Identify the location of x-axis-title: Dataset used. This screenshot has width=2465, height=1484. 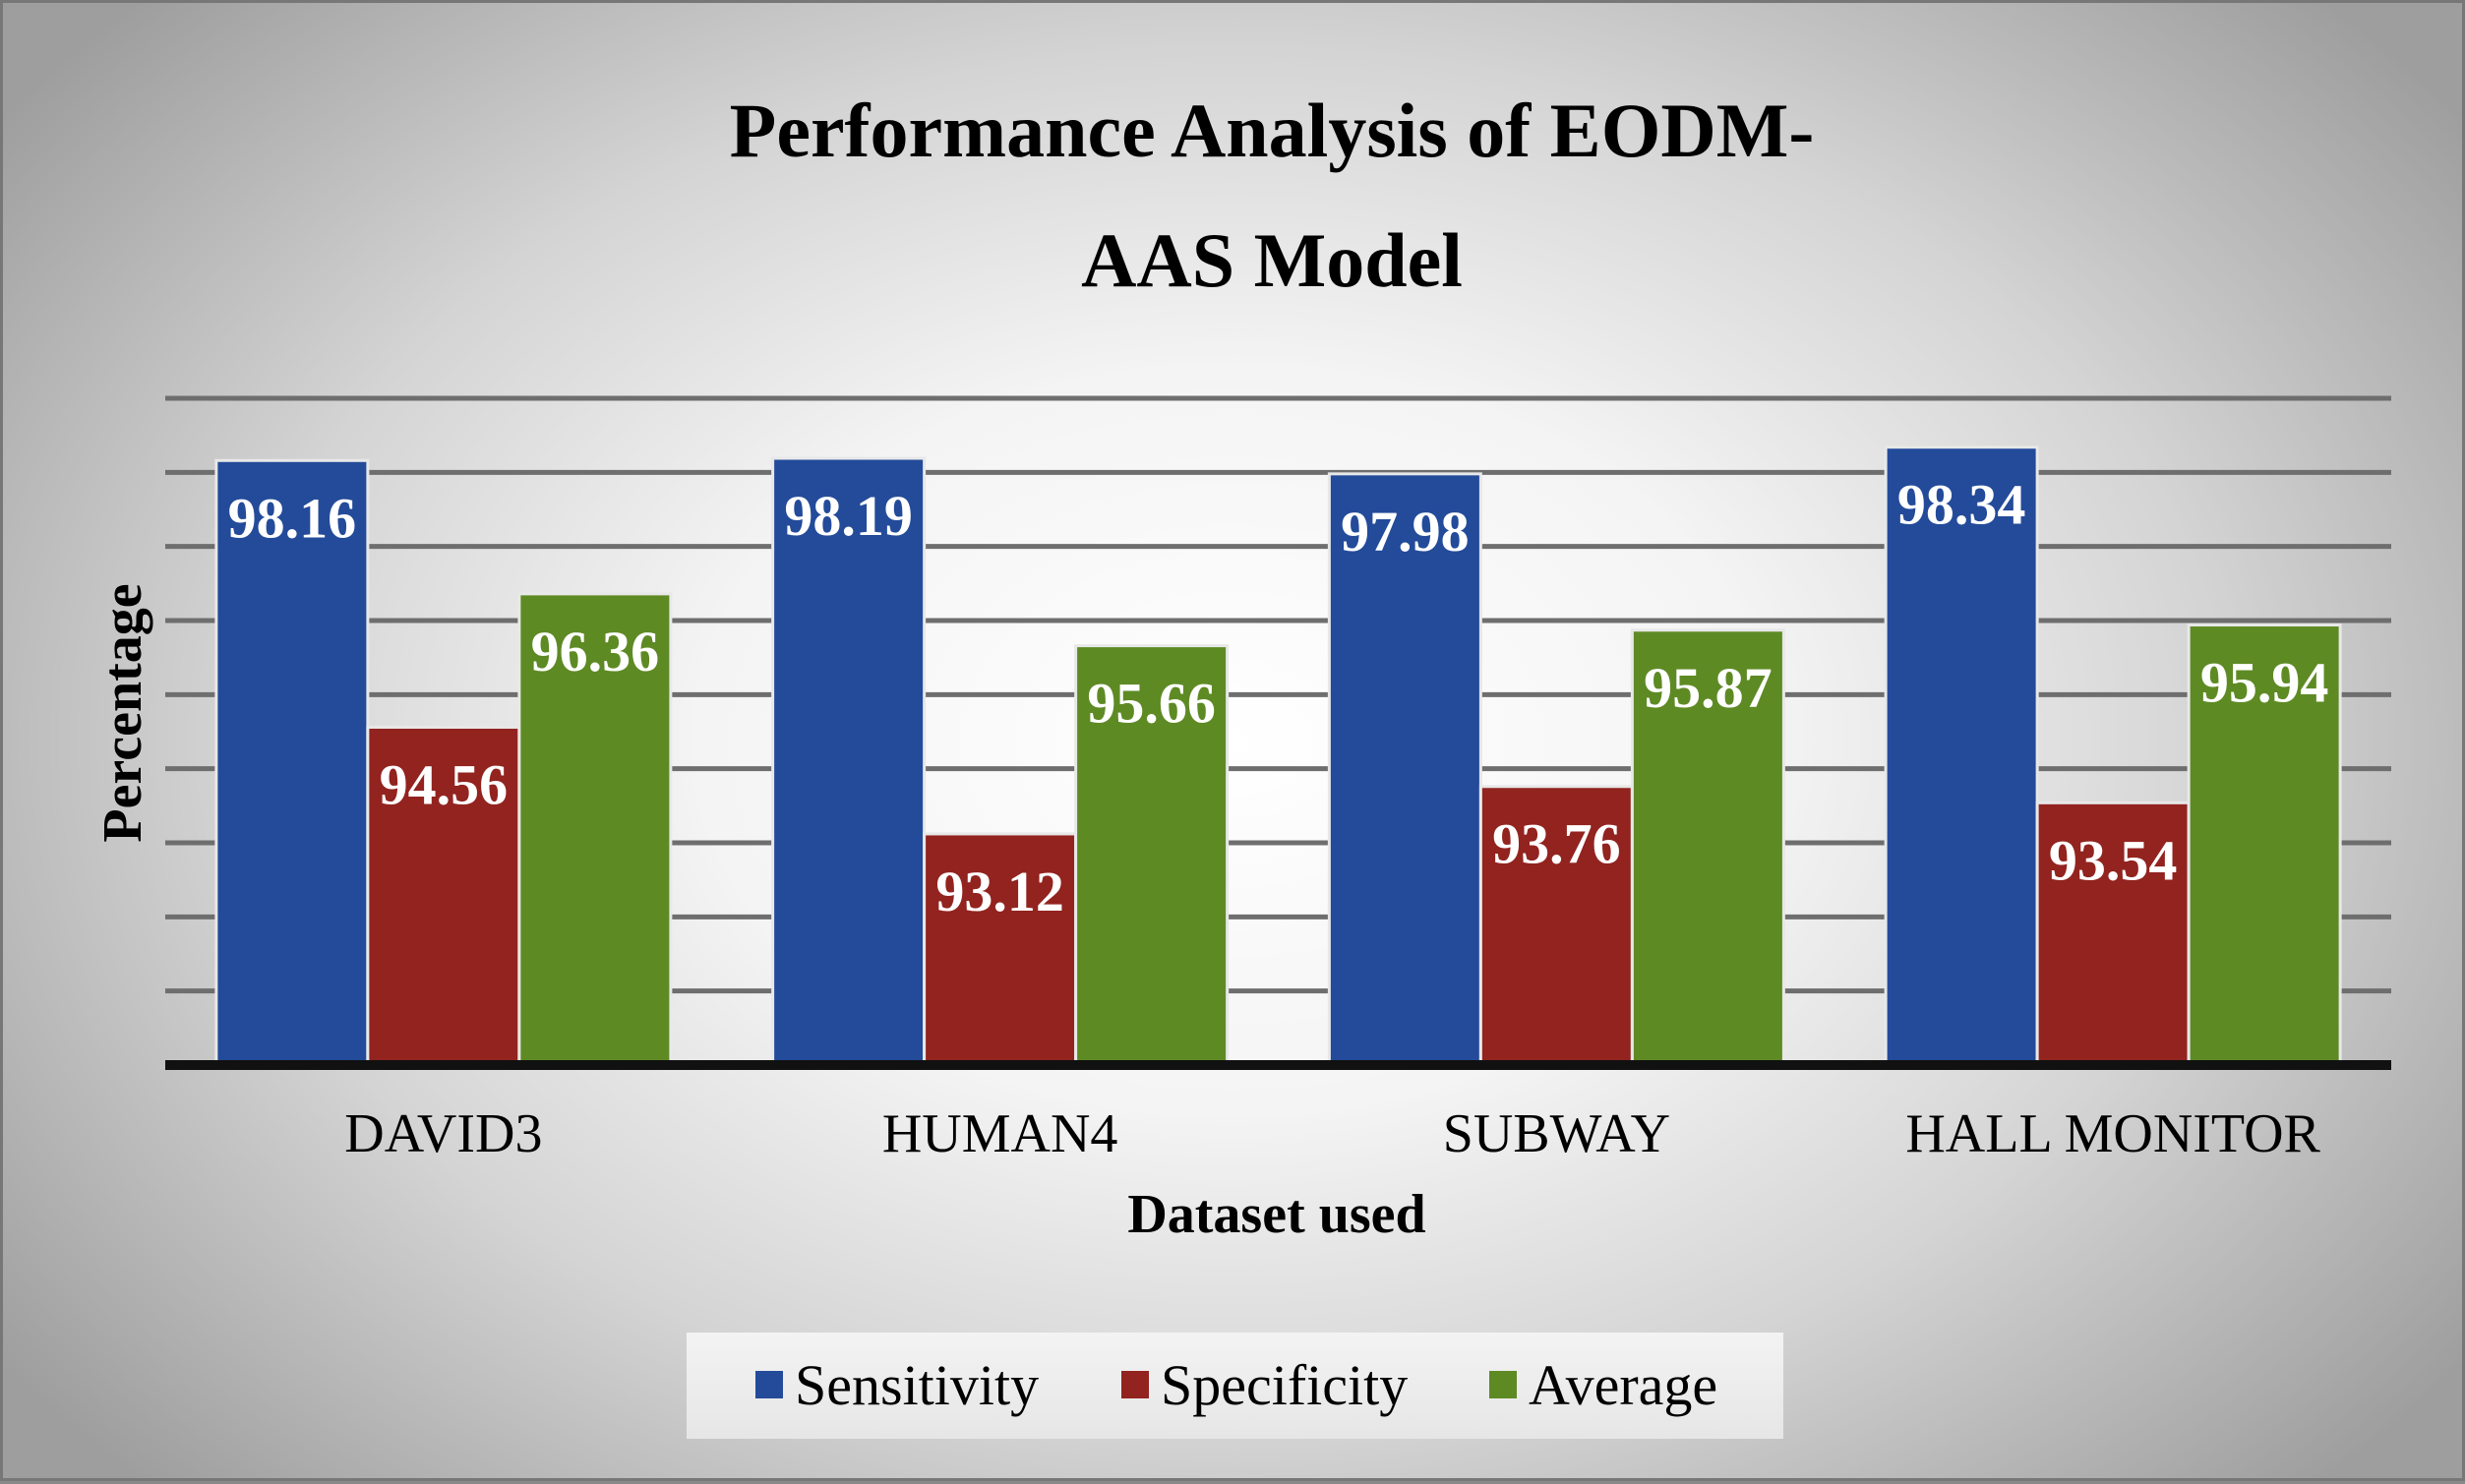
(1276, 1214).